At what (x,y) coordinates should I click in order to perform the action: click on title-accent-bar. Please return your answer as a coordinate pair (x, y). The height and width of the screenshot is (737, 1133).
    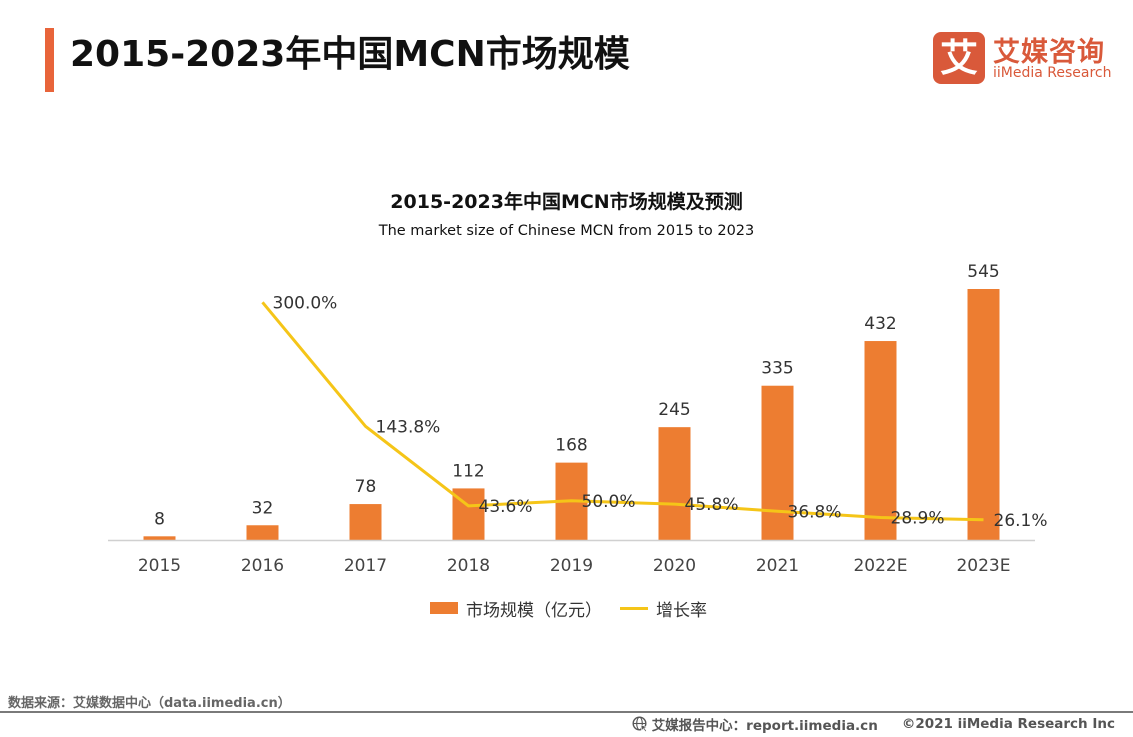
    Looking at the image, I should click on (49, 60).